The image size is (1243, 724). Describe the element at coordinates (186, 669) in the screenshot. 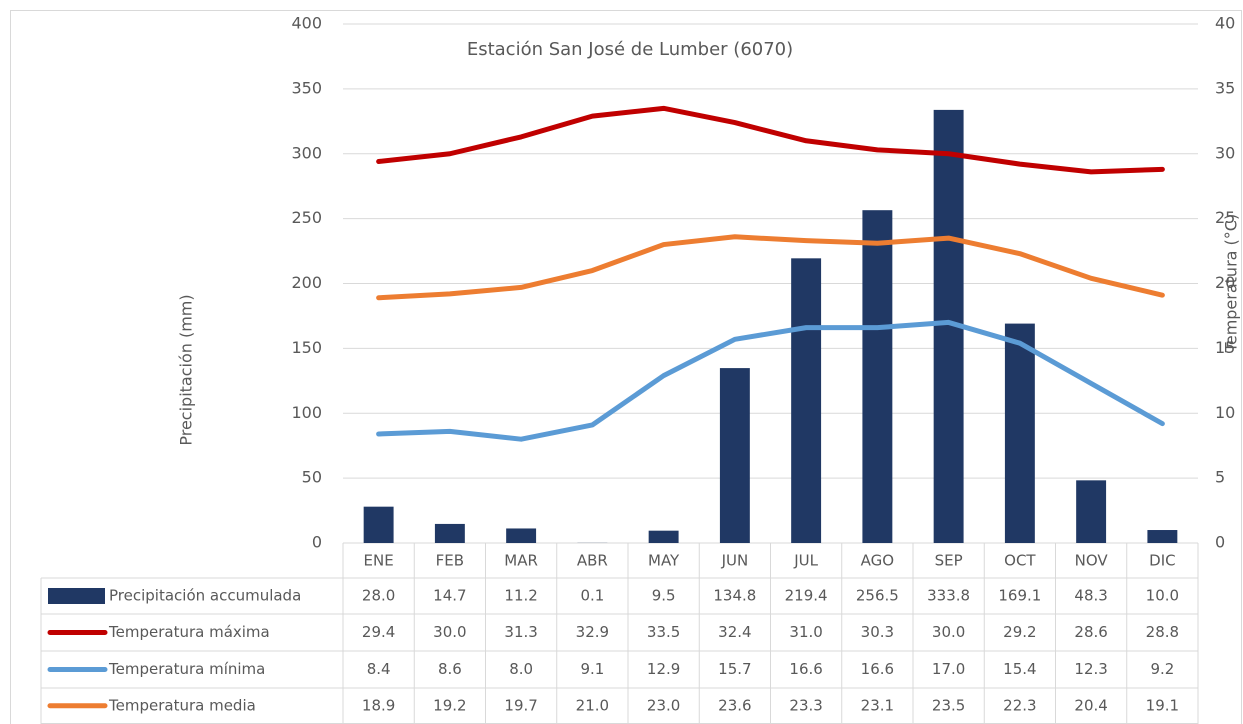

I see `legend-label: Temperatura mínima` at that location.